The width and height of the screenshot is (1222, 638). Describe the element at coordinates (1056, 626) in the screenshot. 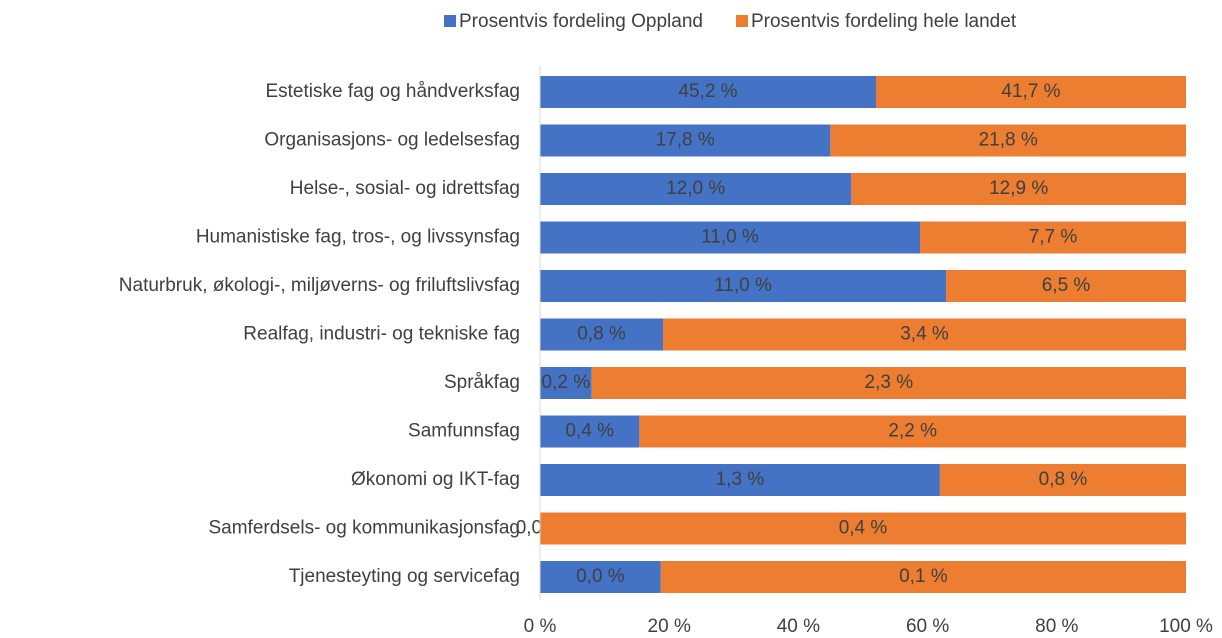

I see `x-tick-label: 80 %` at that location.